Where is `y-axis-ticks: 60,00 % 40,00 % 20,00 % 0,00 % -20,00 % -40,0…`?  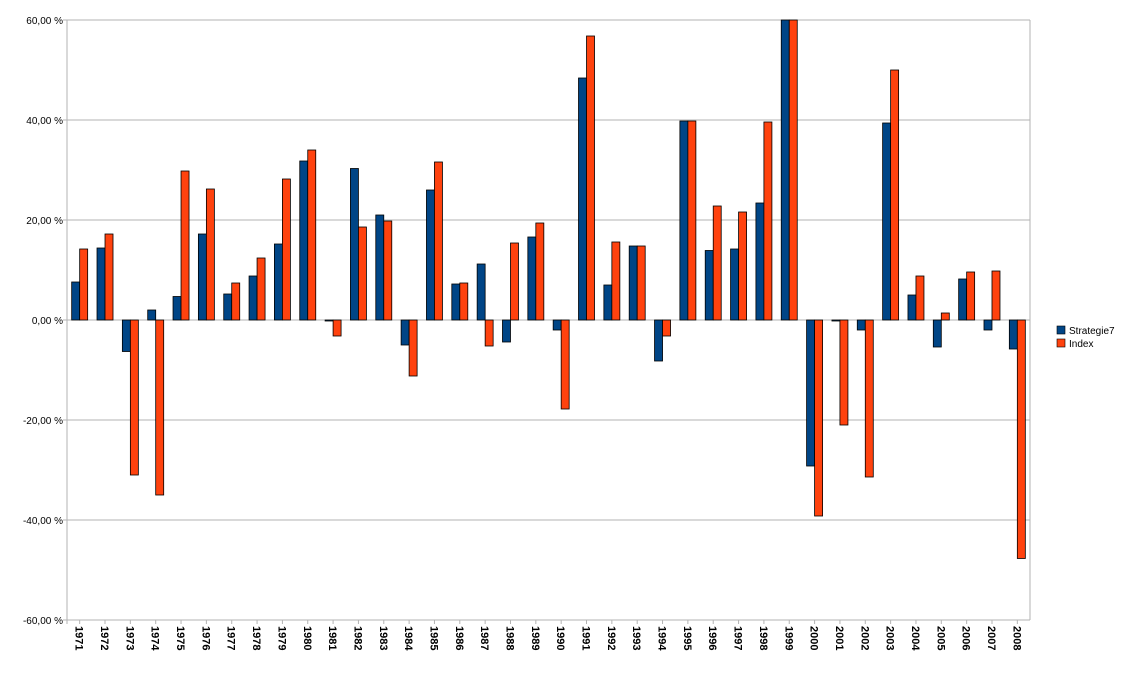 y-axis-ticks: 60,00 % 40,00 % 20,00 % 0,00 % -20,00 % -40,0… is located at coordinates (43, 321).